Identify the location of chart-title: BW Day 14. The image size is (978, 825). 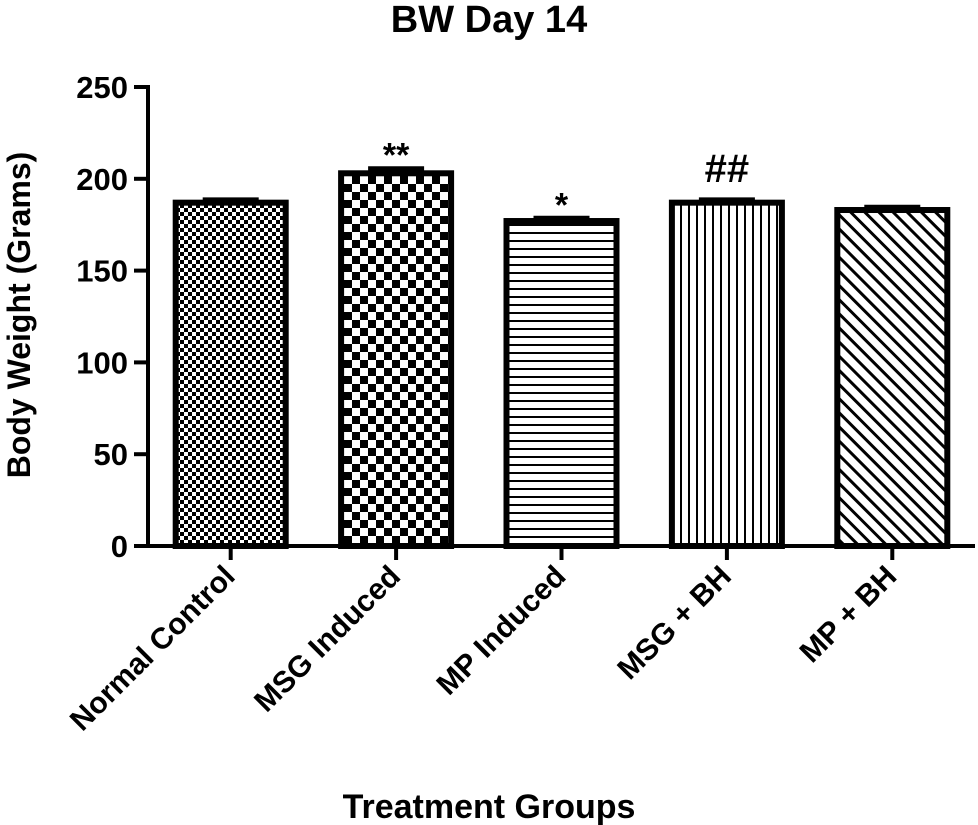
(489, 20).